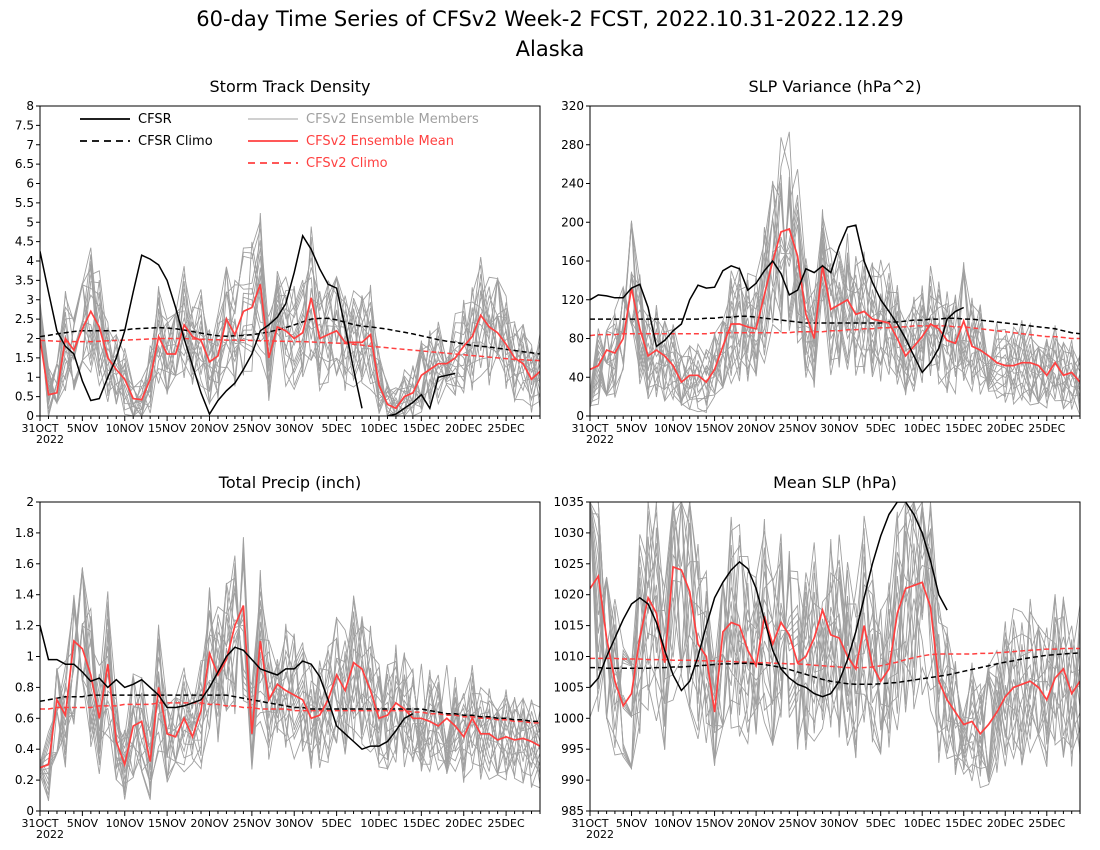  I want to click on figure-subtitle: Alaska, so click(550, 49).